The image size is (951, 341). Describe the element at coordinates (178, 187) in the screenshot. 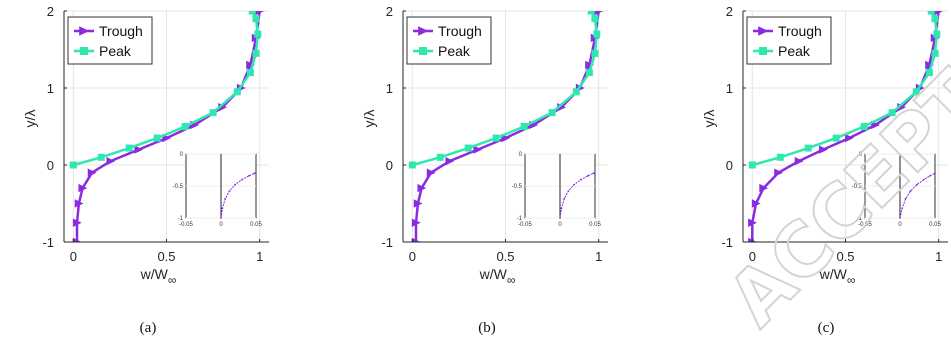

I see `inset-y-tick-label: -0.5` at that location.